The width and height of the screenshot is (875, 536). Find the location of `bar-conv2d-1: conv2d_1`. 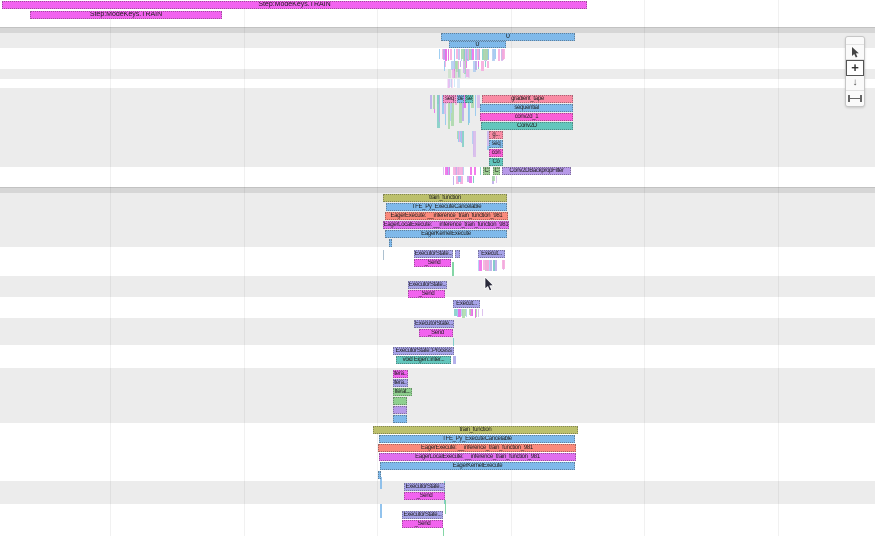

bar-conv2d-1: conv2d_1 is located at coordinates (526, 117).